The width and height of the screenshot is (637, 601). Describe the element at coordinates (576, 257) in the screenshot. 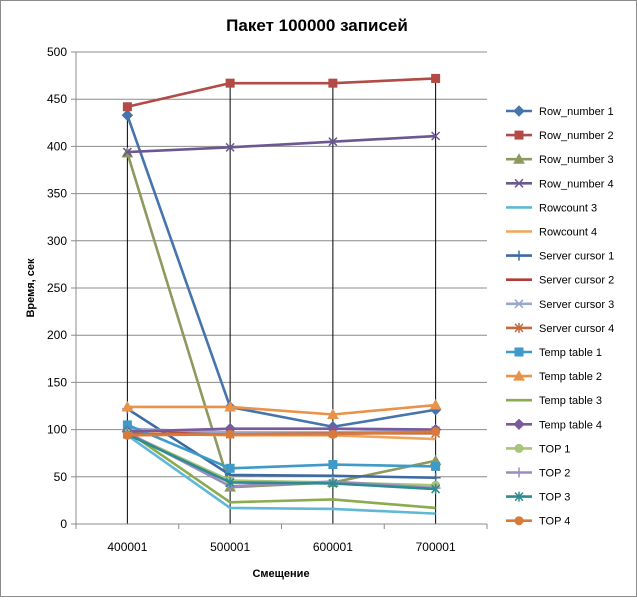

I see `legend-label: Server cursor 1` at that location.